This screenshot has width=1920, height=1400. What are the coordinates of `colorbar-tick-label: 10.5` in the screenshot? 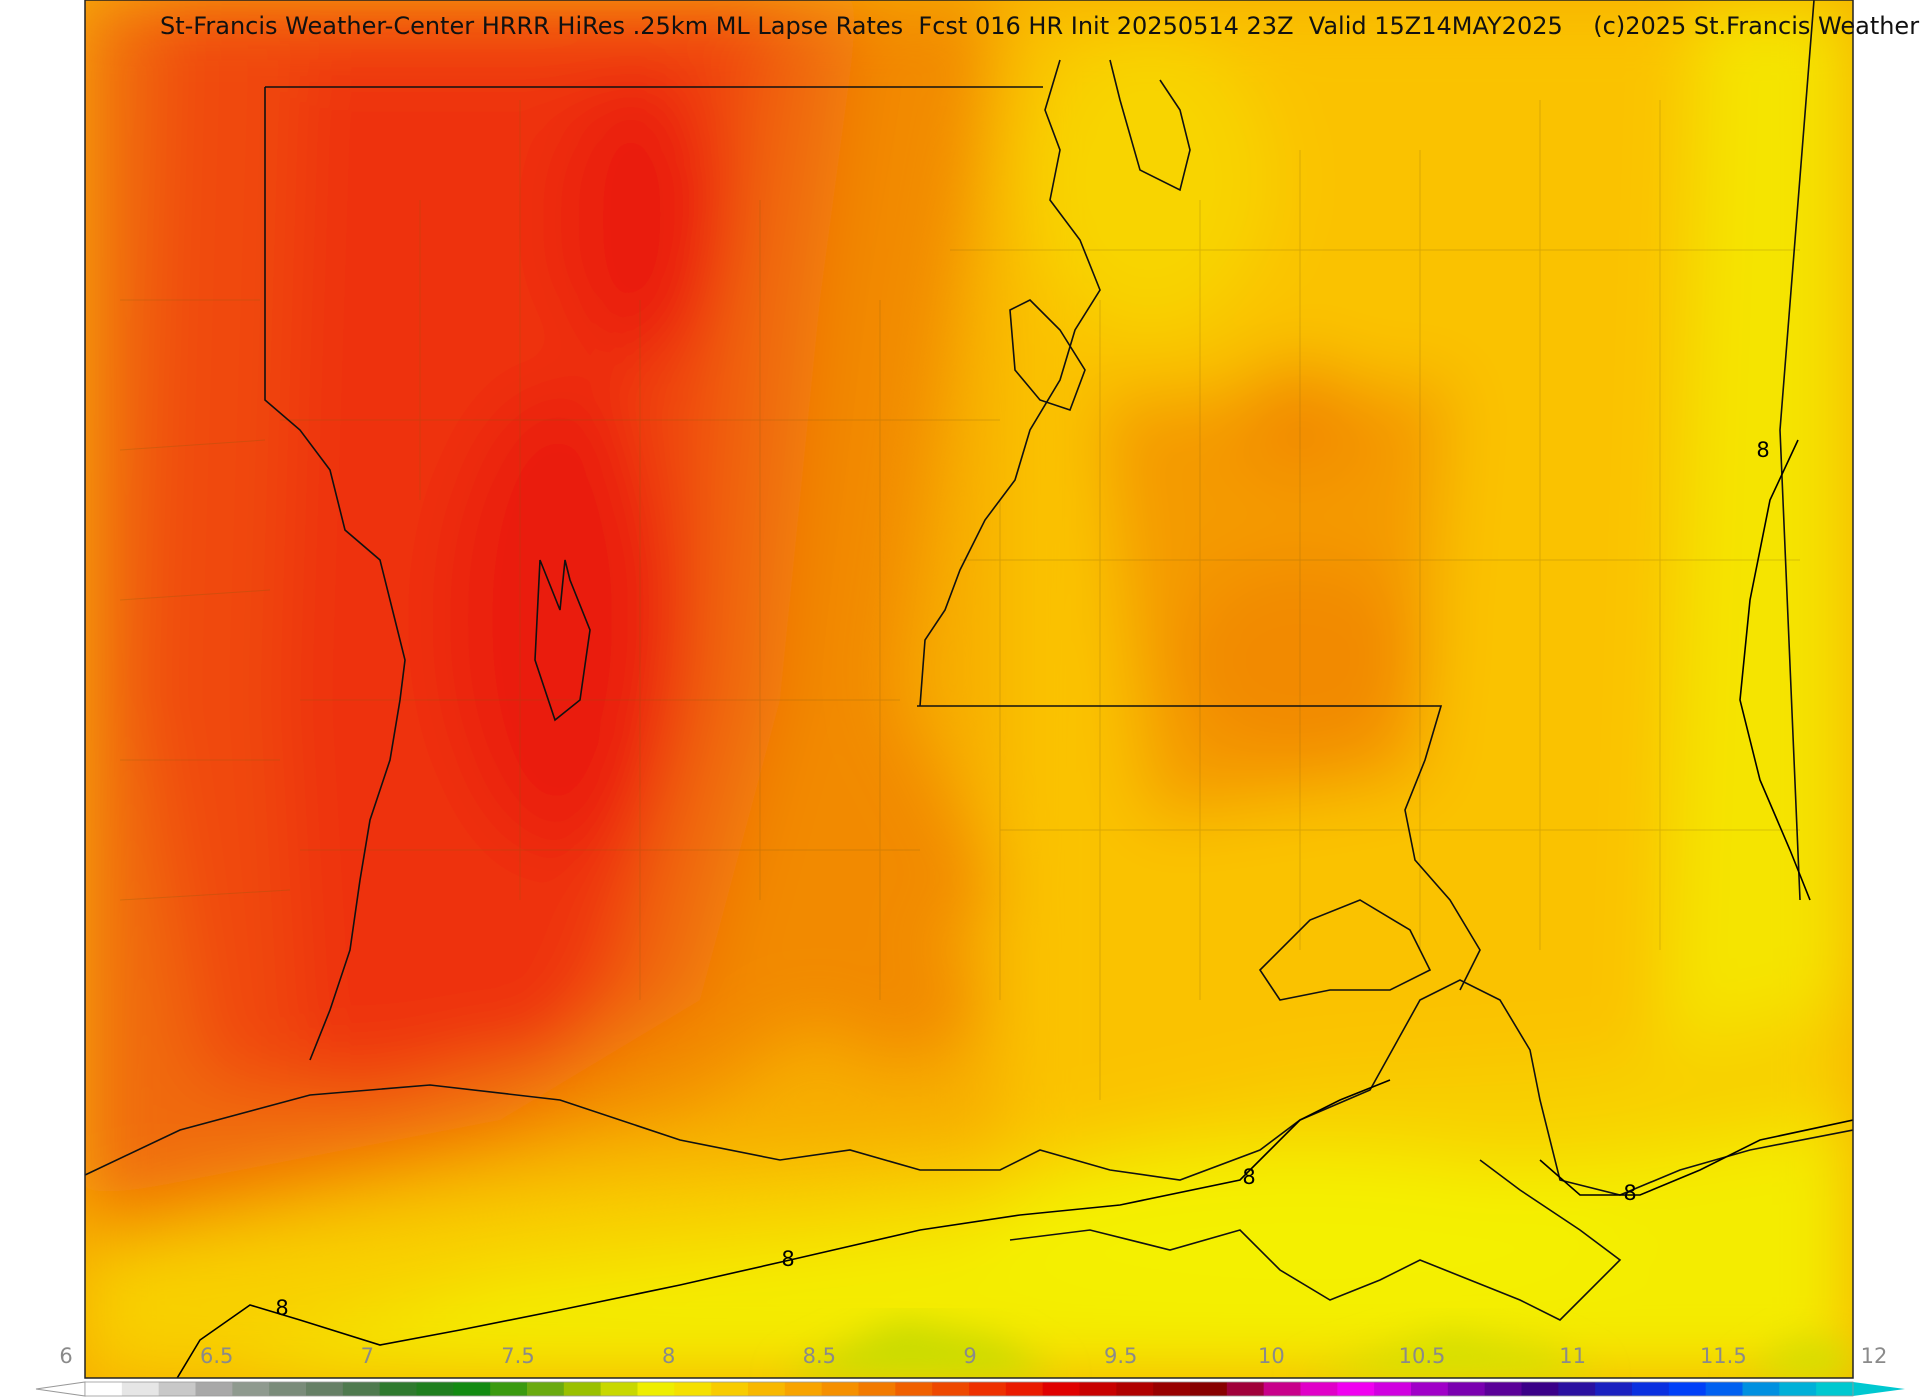 It's located at (1422, 1356).